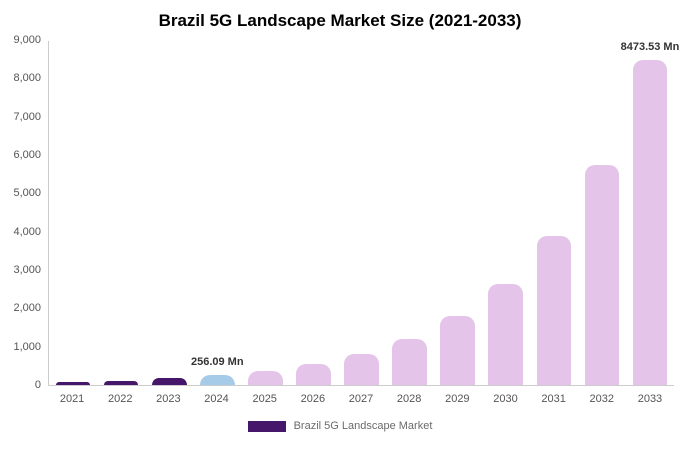  I want to click on x-tick-2032: 2032, so click(602, 399).